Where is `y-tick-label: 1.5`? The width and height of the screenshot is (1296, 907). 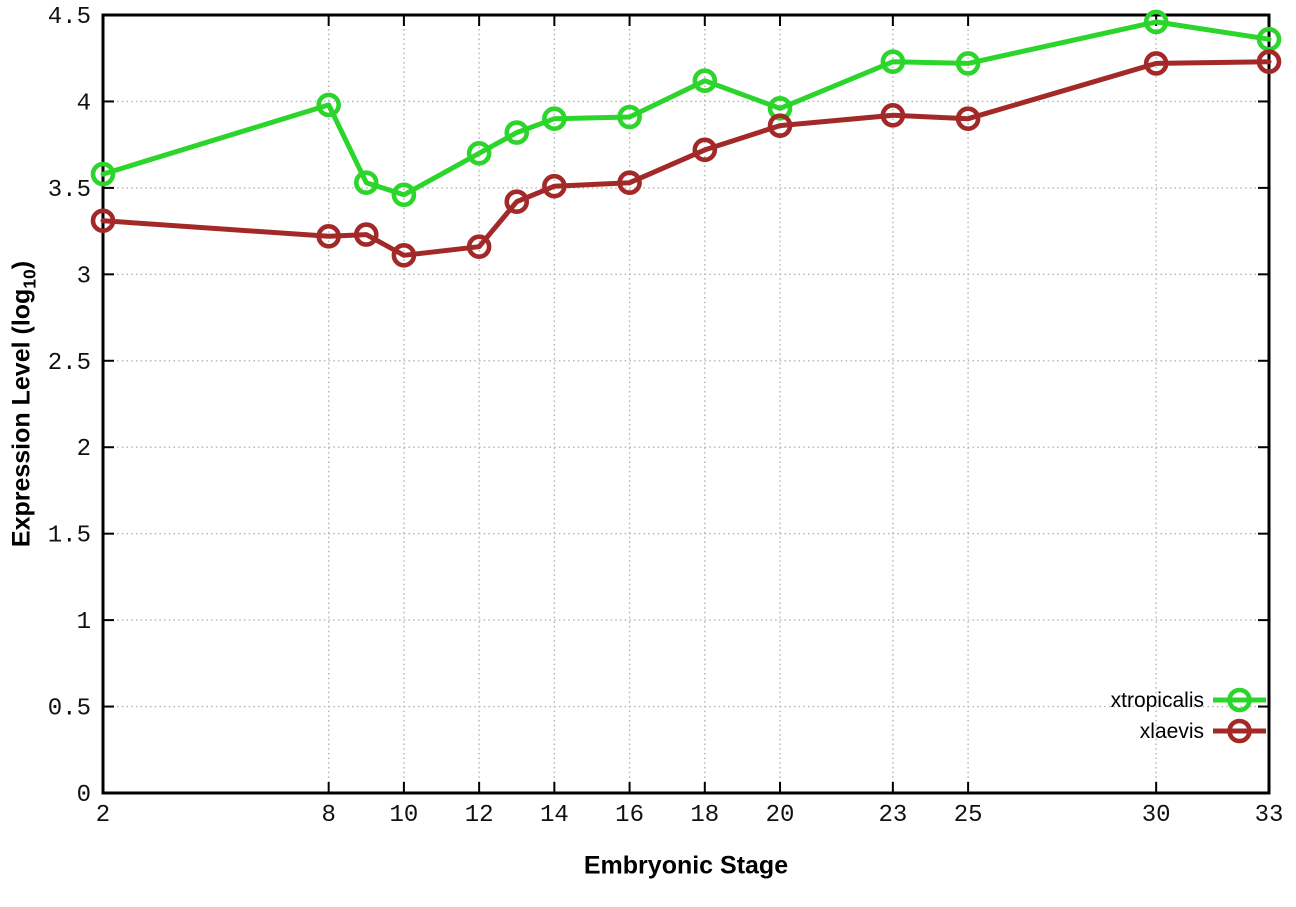
y-tick-label: 1.5 is located at coordinates (69, 536).